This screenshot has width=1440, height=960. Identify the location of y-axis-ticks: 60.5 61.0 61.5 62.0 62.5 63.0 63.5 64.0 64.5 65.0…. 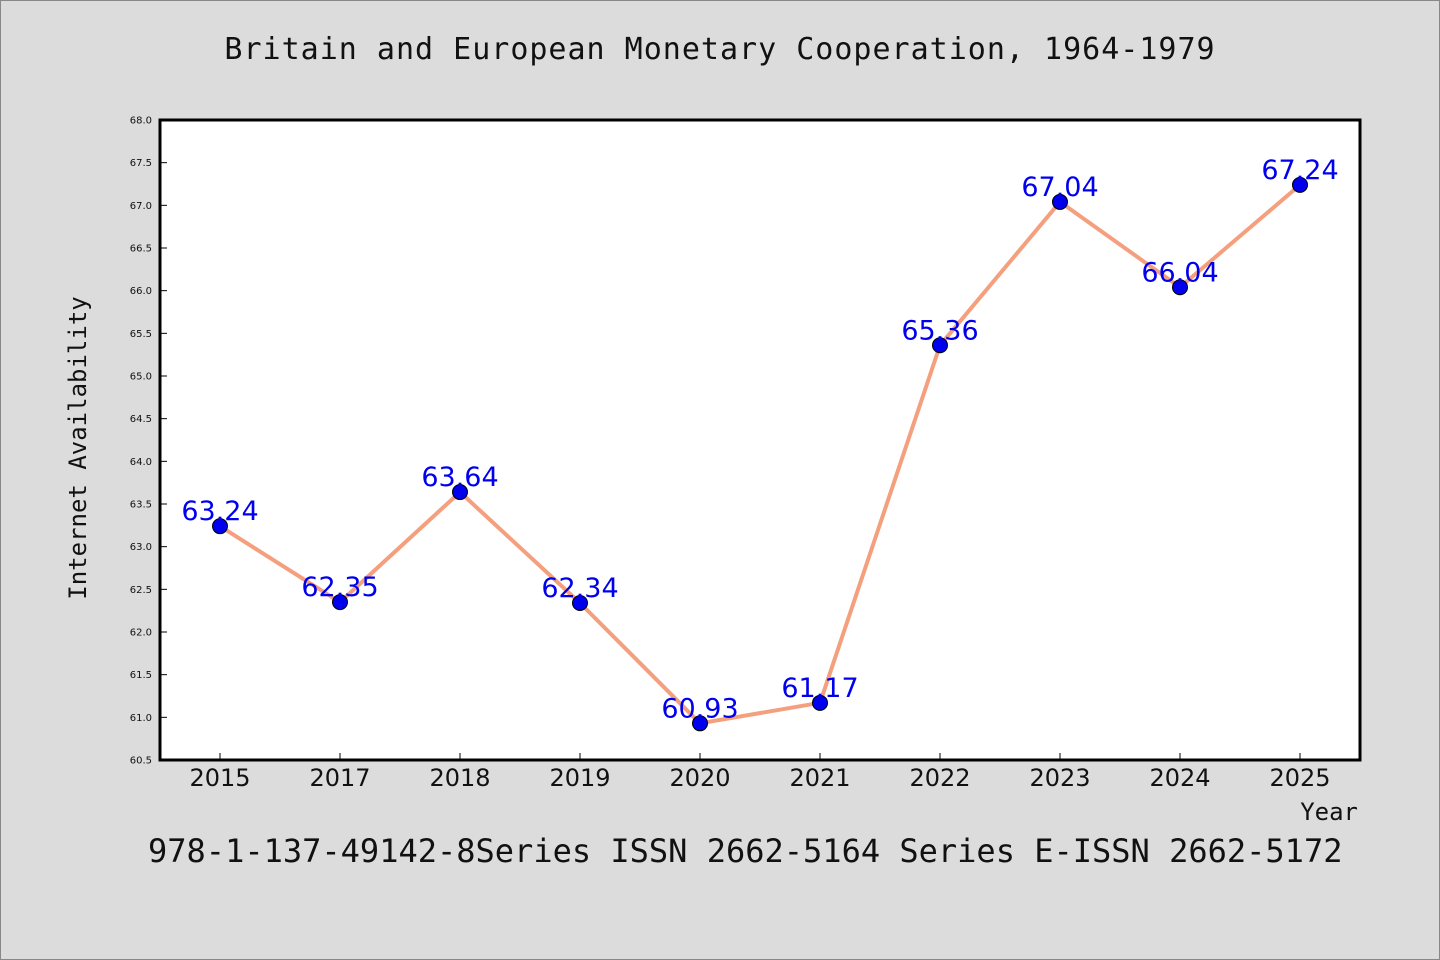
(148, 441).